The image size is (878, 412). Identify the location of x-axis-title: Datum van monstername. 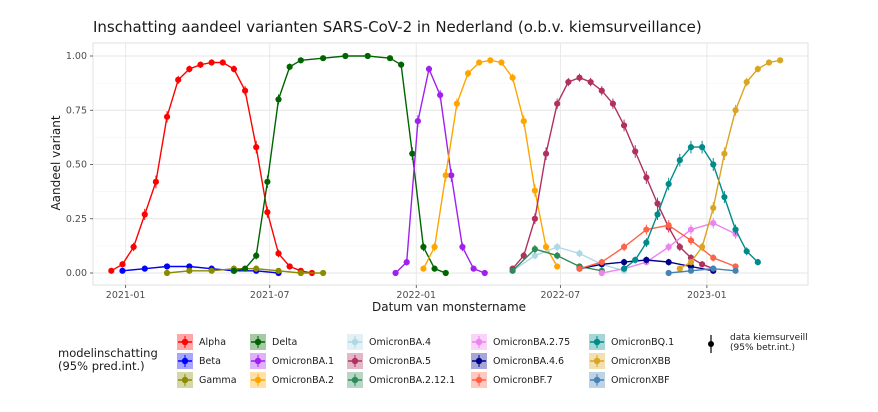
(449, 307).